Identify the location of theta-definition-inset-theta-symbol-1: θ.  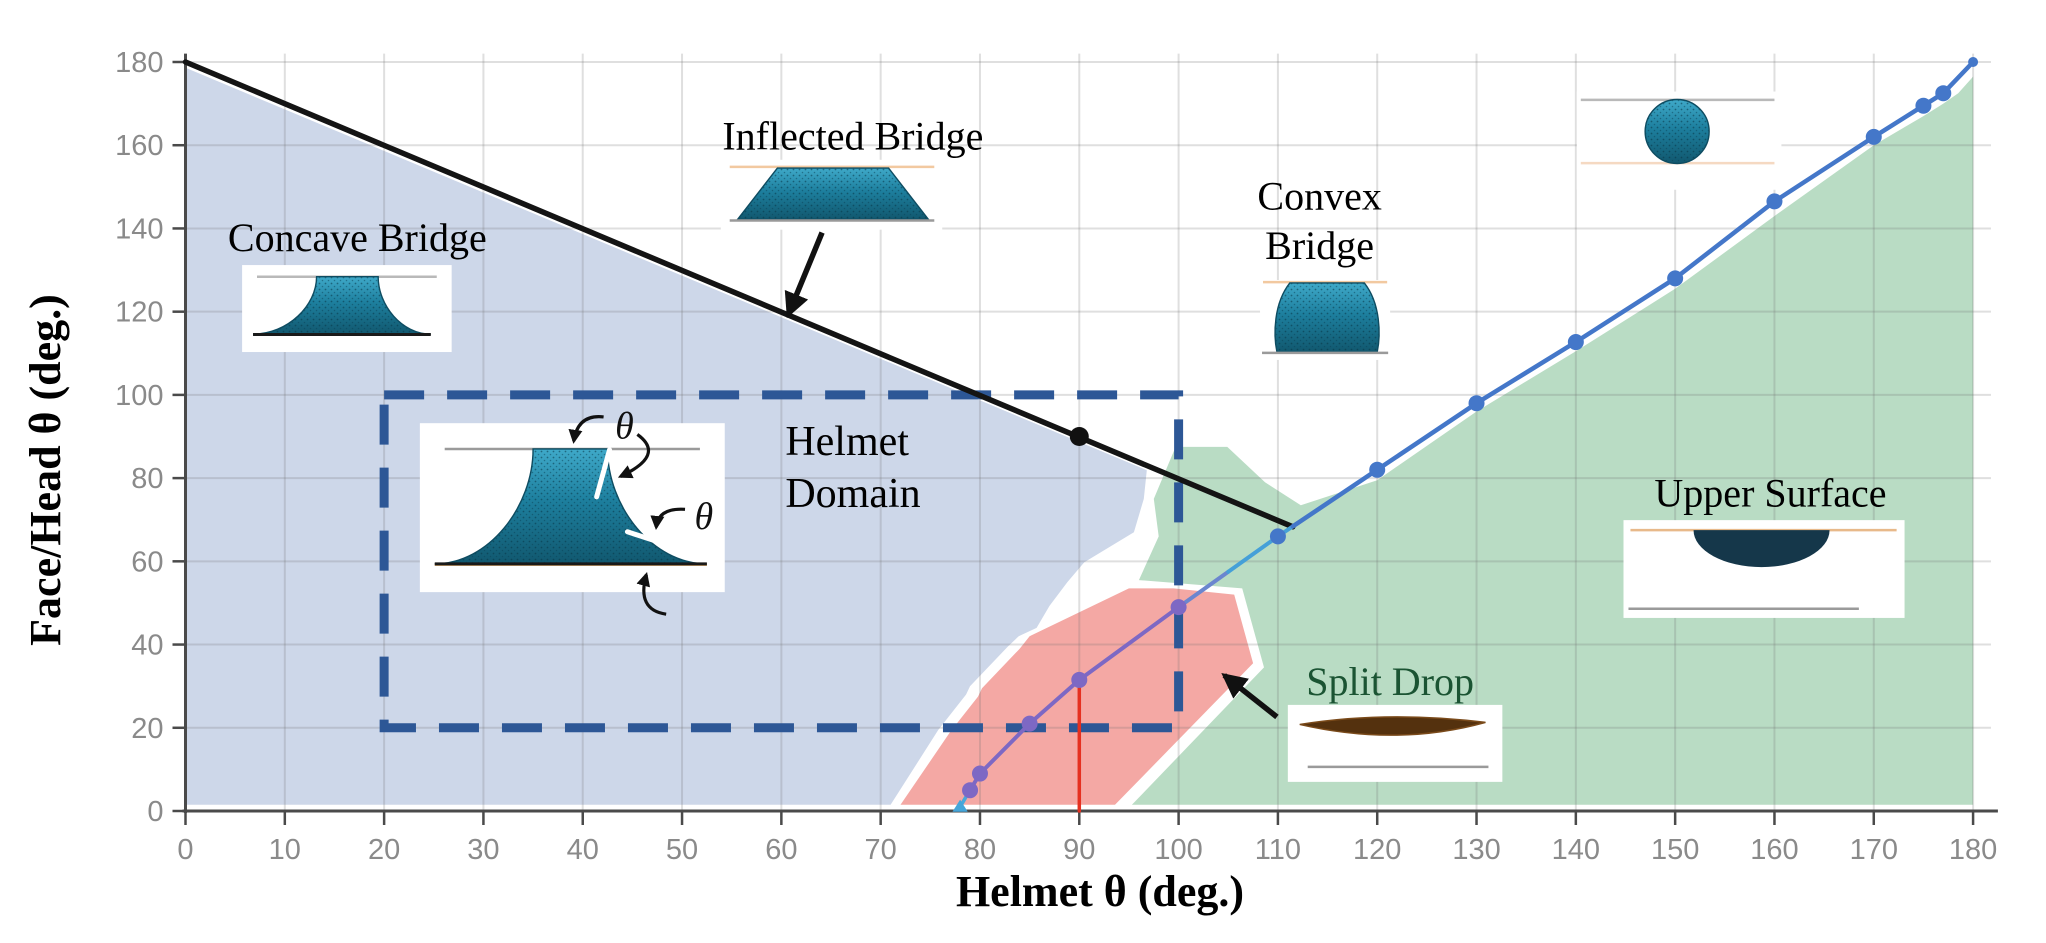
(704, 517).